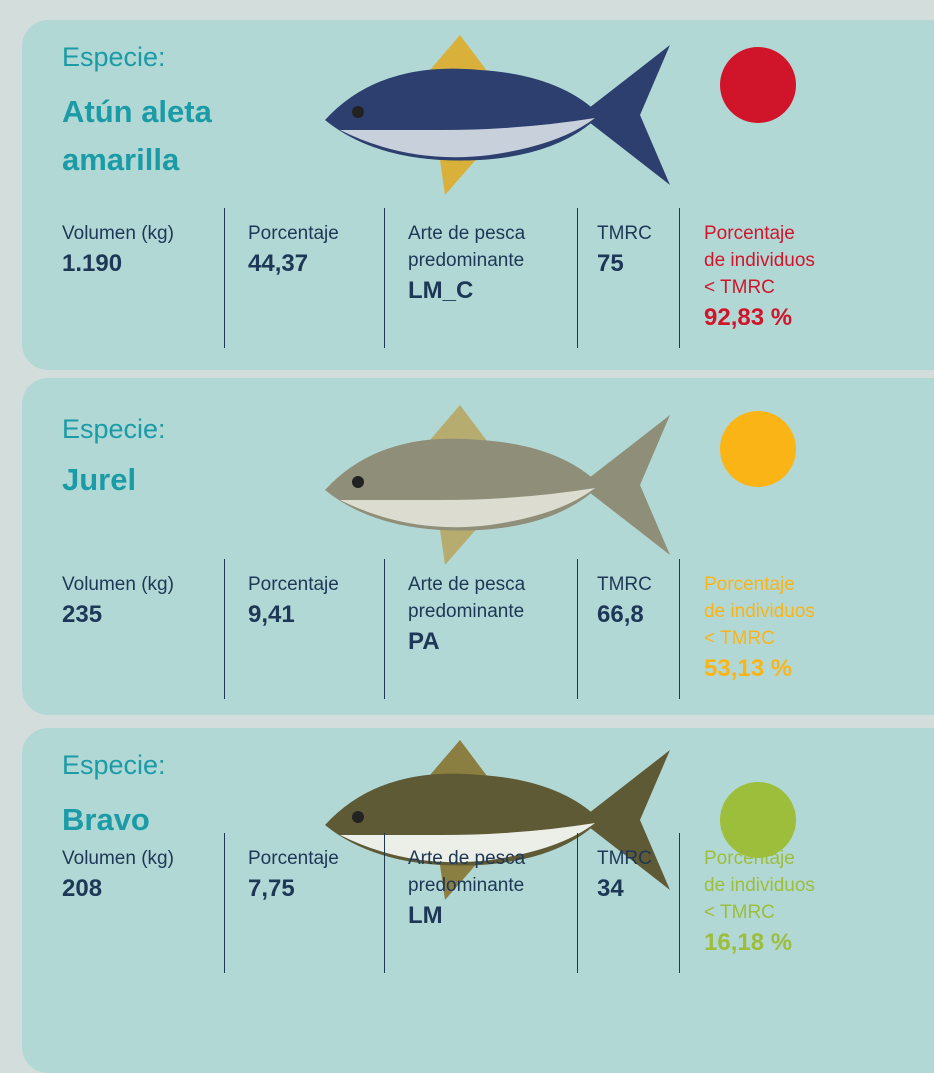  I want to click on fishing-gear-value: LM, so click(425, 915).